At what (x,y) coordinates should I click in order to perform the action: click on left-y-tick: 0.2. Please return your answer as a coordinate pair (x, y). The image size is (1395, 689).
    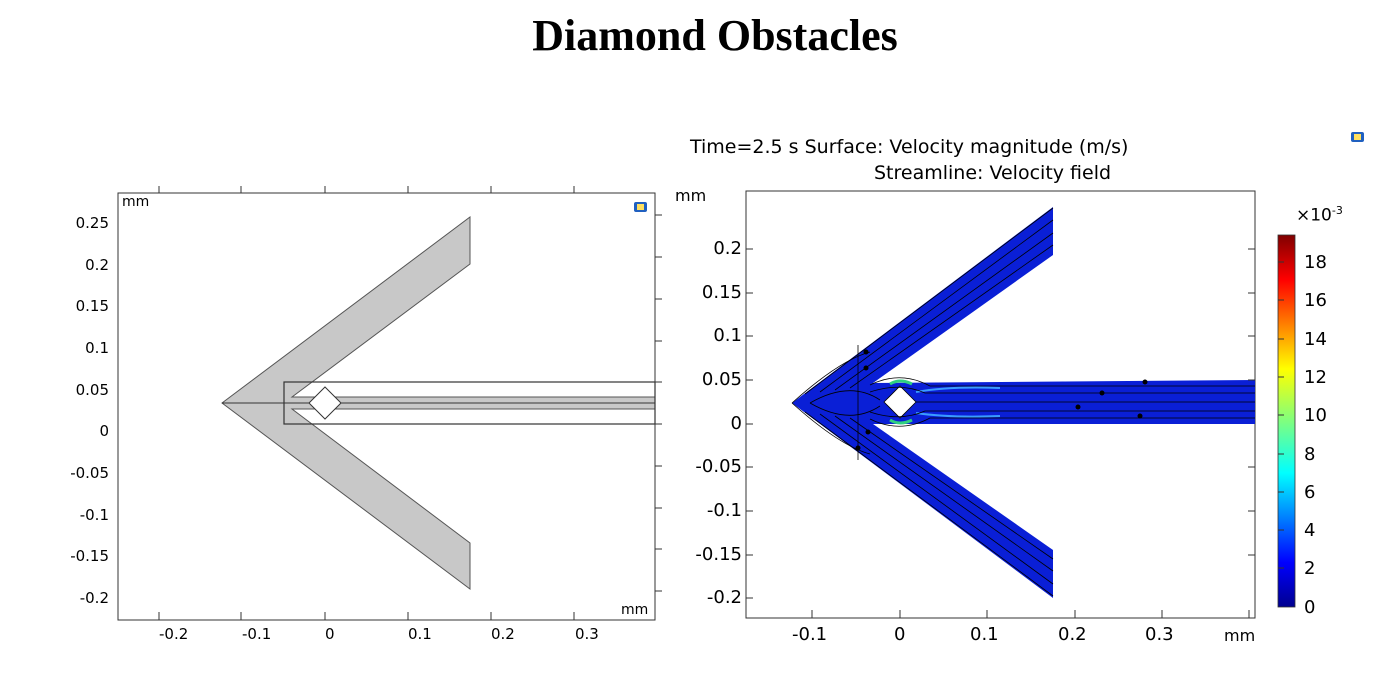
    Looking at the image, I should click on (97, 265).